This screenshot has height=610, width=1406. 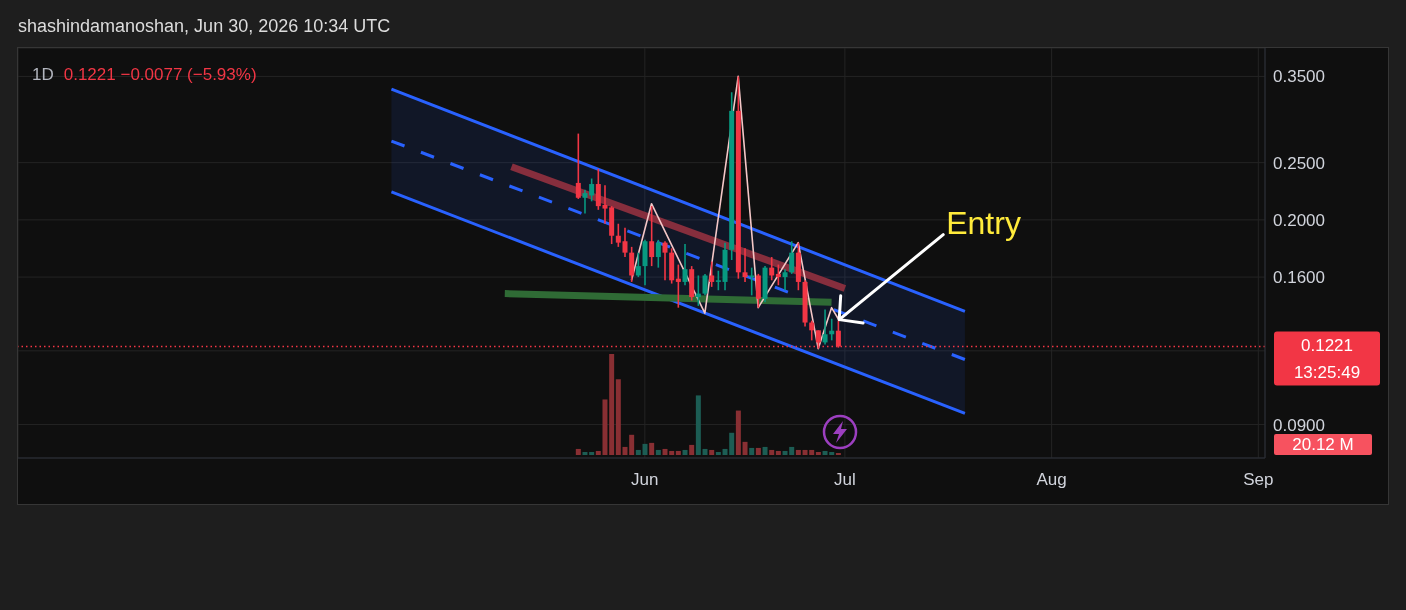 What do you see at coordinates (43, 75) in the screenshot?
I see `text: 1D` at bounding box center [43, 75].